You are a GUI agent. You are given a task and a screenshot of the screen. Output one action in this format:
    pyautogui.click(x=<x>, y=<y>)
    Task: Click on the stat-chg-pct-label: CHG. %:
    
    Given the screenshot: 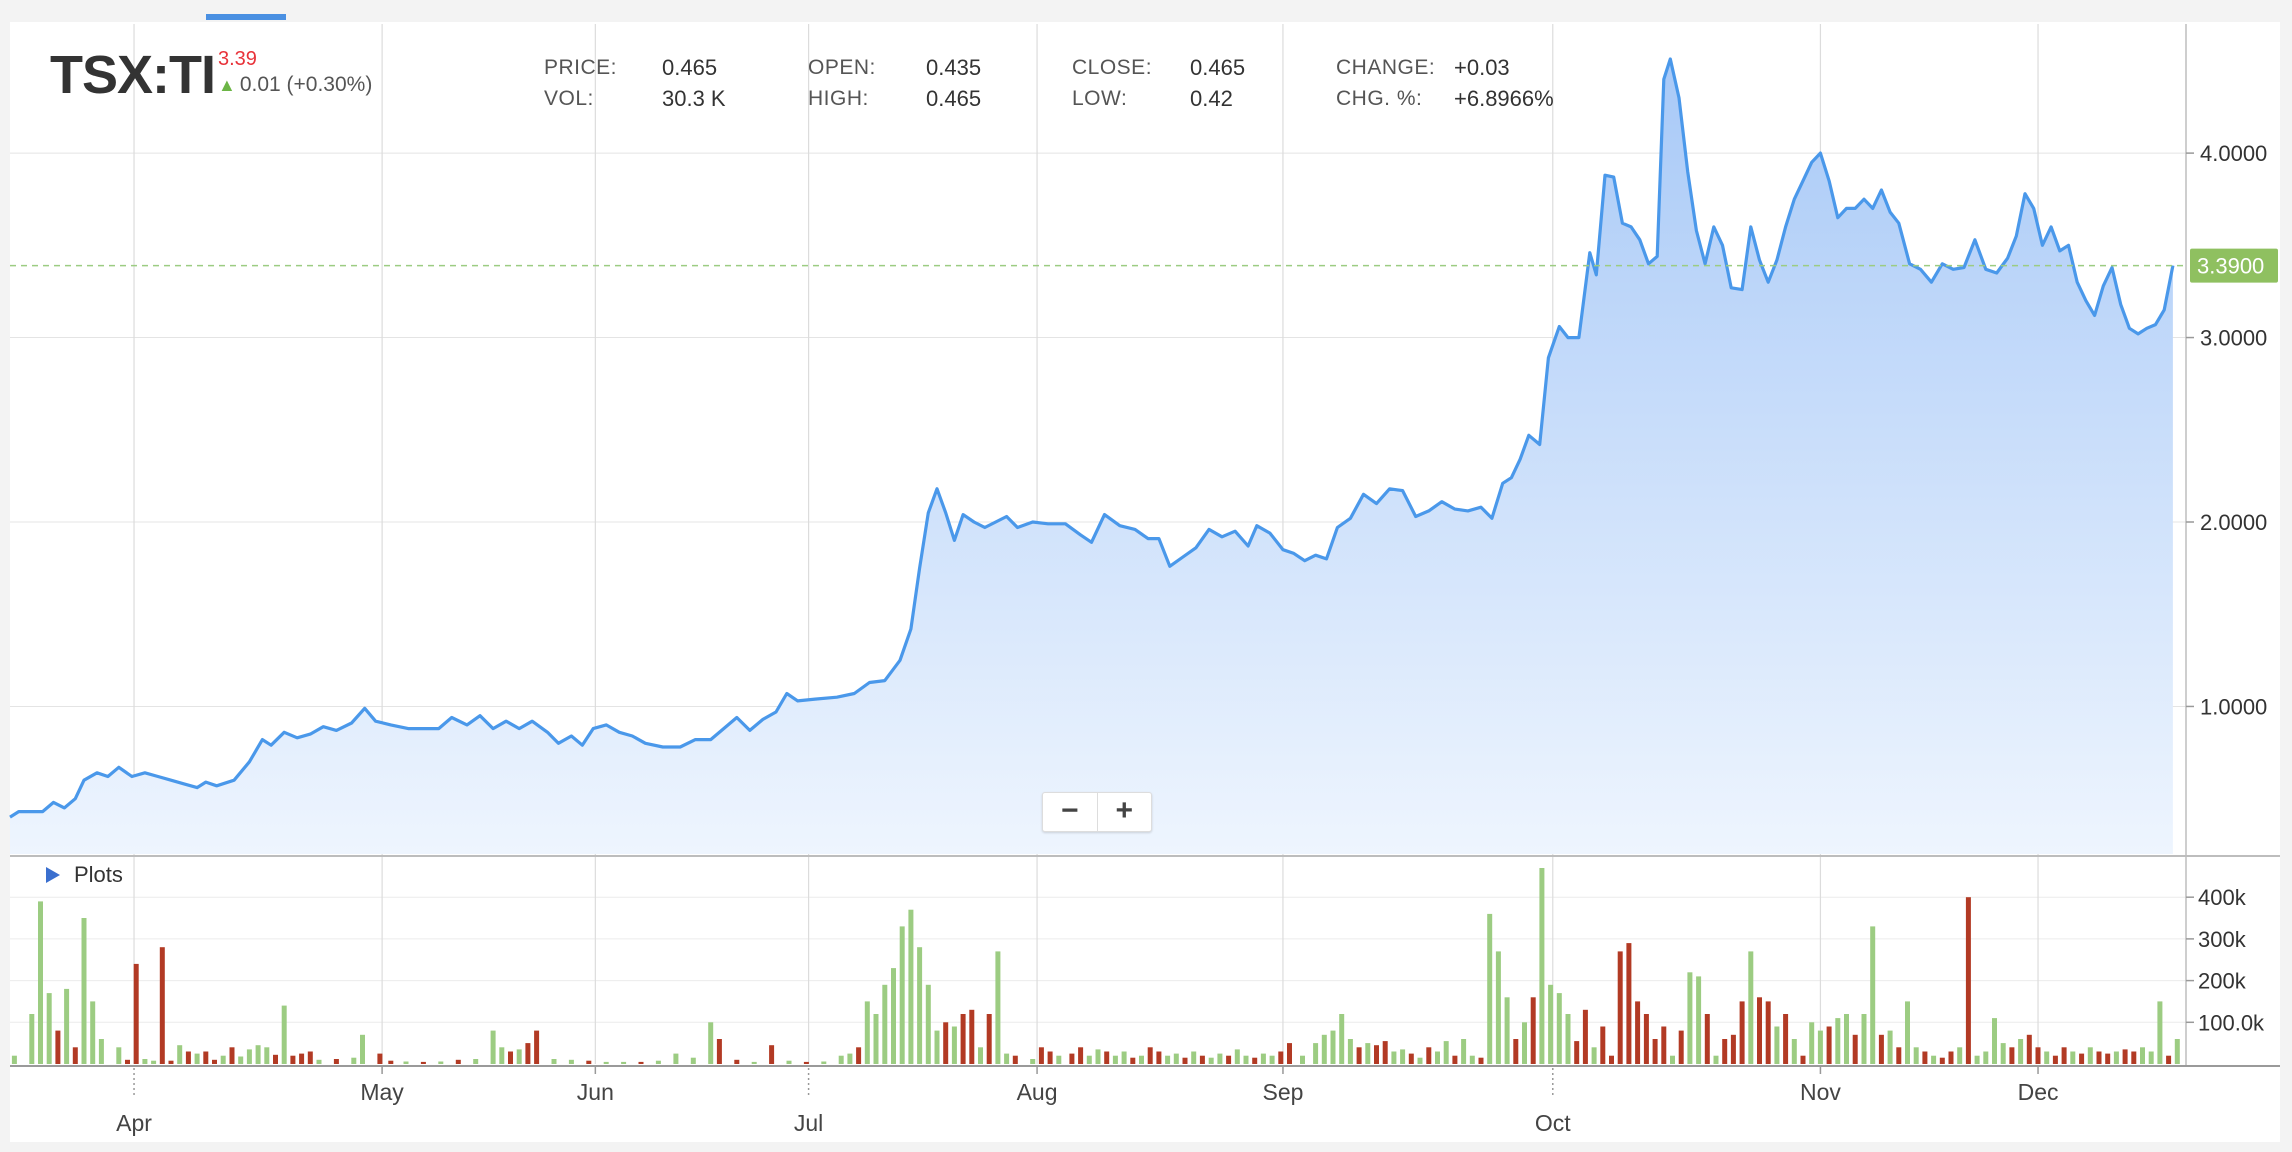 What is the action you would take?
    pyautogui.click(x=1379, y=98)
    